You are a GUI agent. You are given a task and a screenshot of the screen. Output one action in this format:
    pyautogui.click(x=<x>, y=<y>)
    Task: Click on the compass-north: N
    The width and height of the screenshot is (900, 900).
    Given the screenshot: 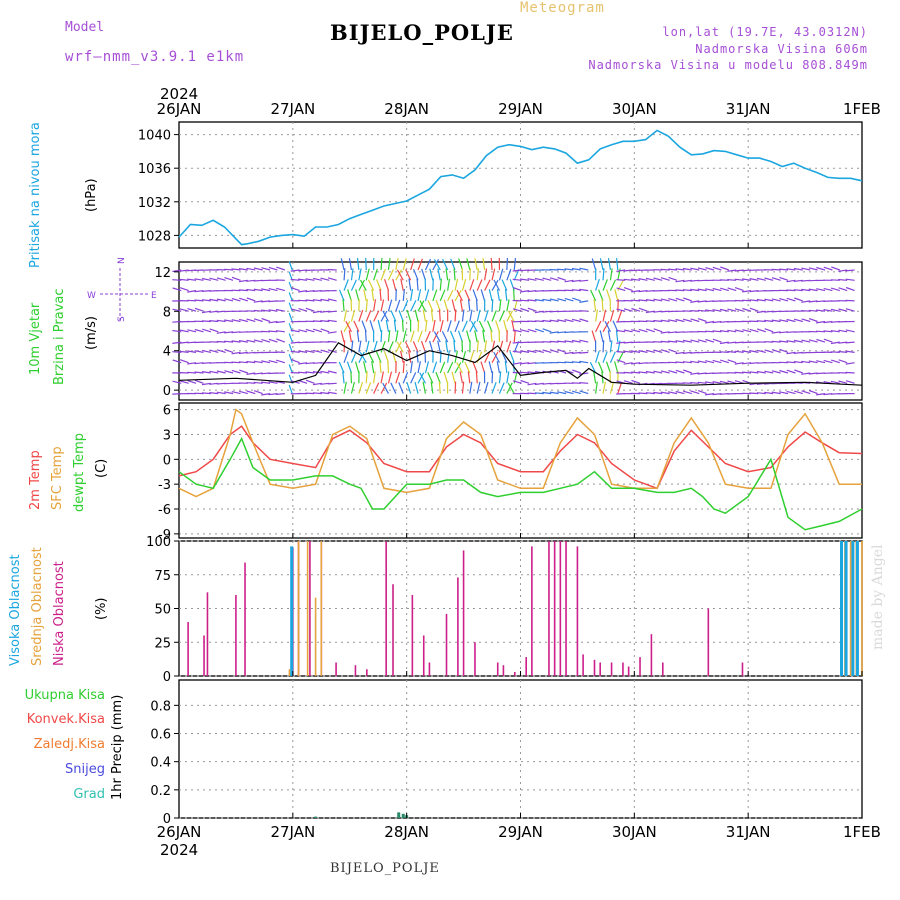 What is the action you would take?
    pyautogui.click(x=122, y=260)
    